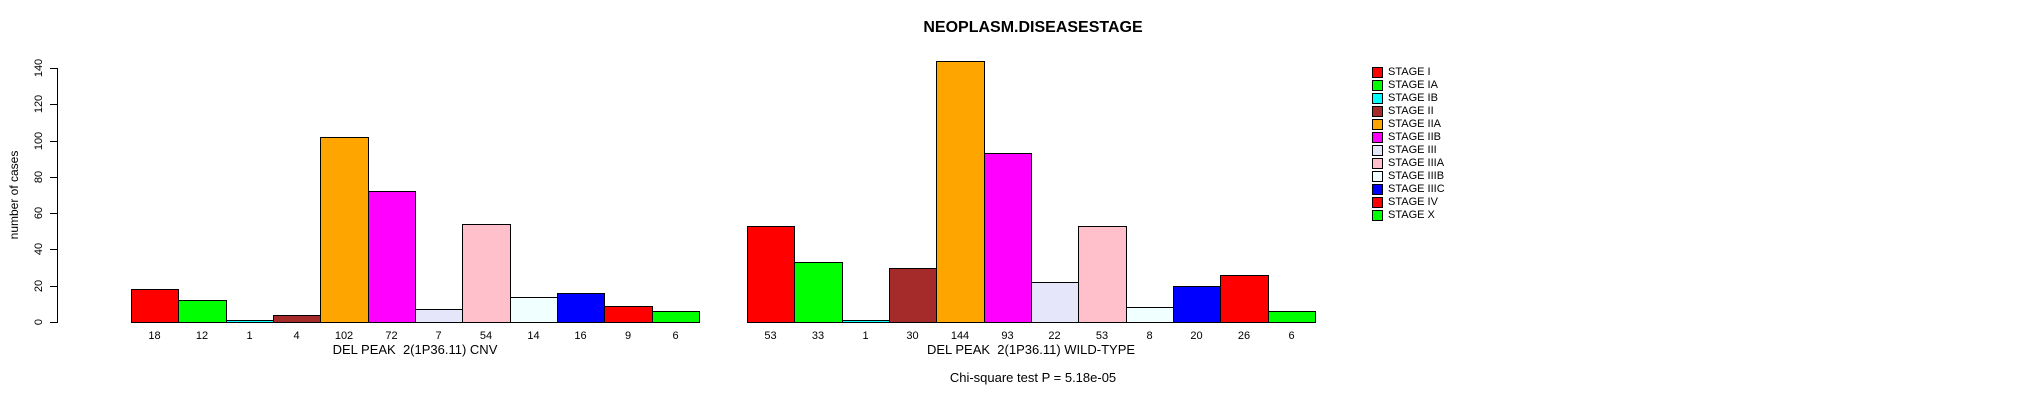 Image resolution: width=2040 pixels, height=400 pixels. Describe the element at coordinates (960, 336) in the screenshot. I see `bar-value-label: 144` at that location.